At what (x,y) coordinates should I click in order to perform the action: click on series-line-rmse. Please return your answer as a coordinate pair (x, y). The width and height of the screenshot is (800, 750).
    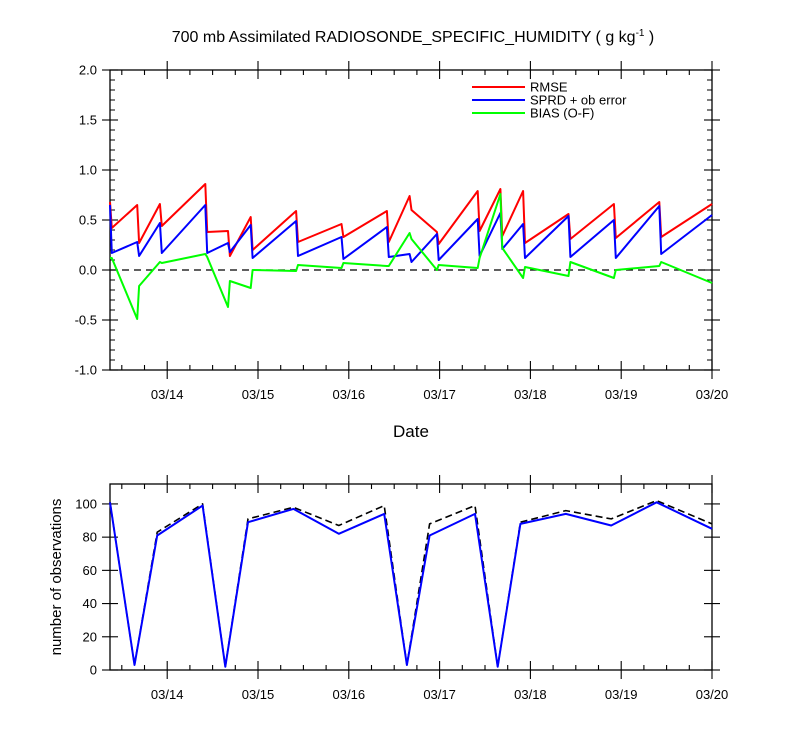
    Looking at the image, I should click on (411, 220).